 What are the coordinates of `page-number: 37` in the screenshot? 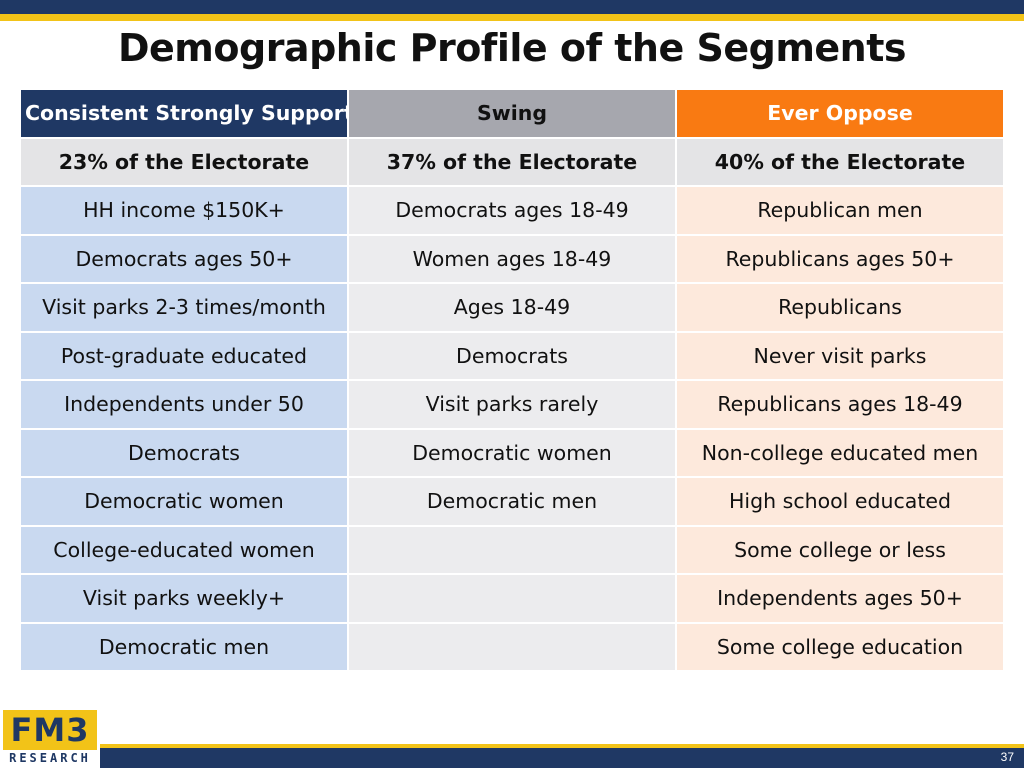 It's located at (1007, 757).